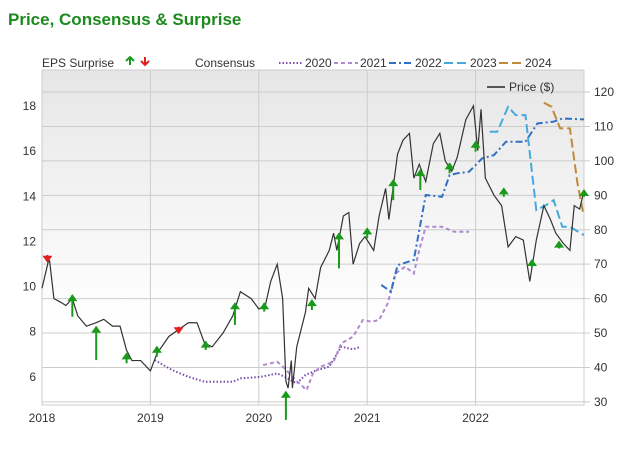 This screenshot has height=468, width=620. What do you see at coordinates (601, 195) in the screenshot?
I see `y-right-tick-label: 90` at bounding box center [601, 195].